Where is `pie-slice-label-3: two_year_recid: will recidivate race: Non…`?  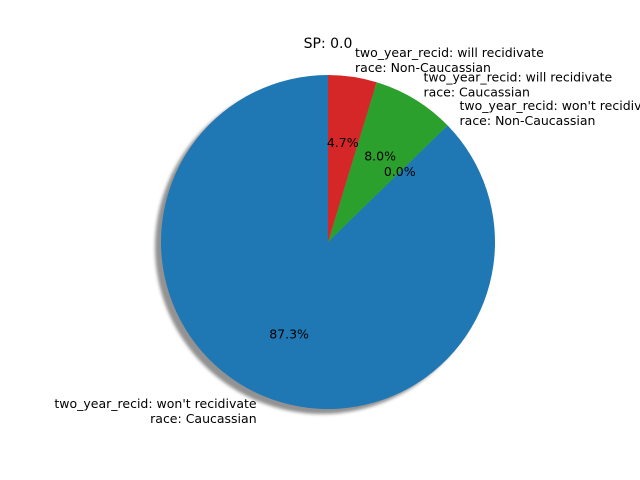 pie-slice-label-3: two_year_recid: will recidivate race: Non… is located at coordinates (449, 60).